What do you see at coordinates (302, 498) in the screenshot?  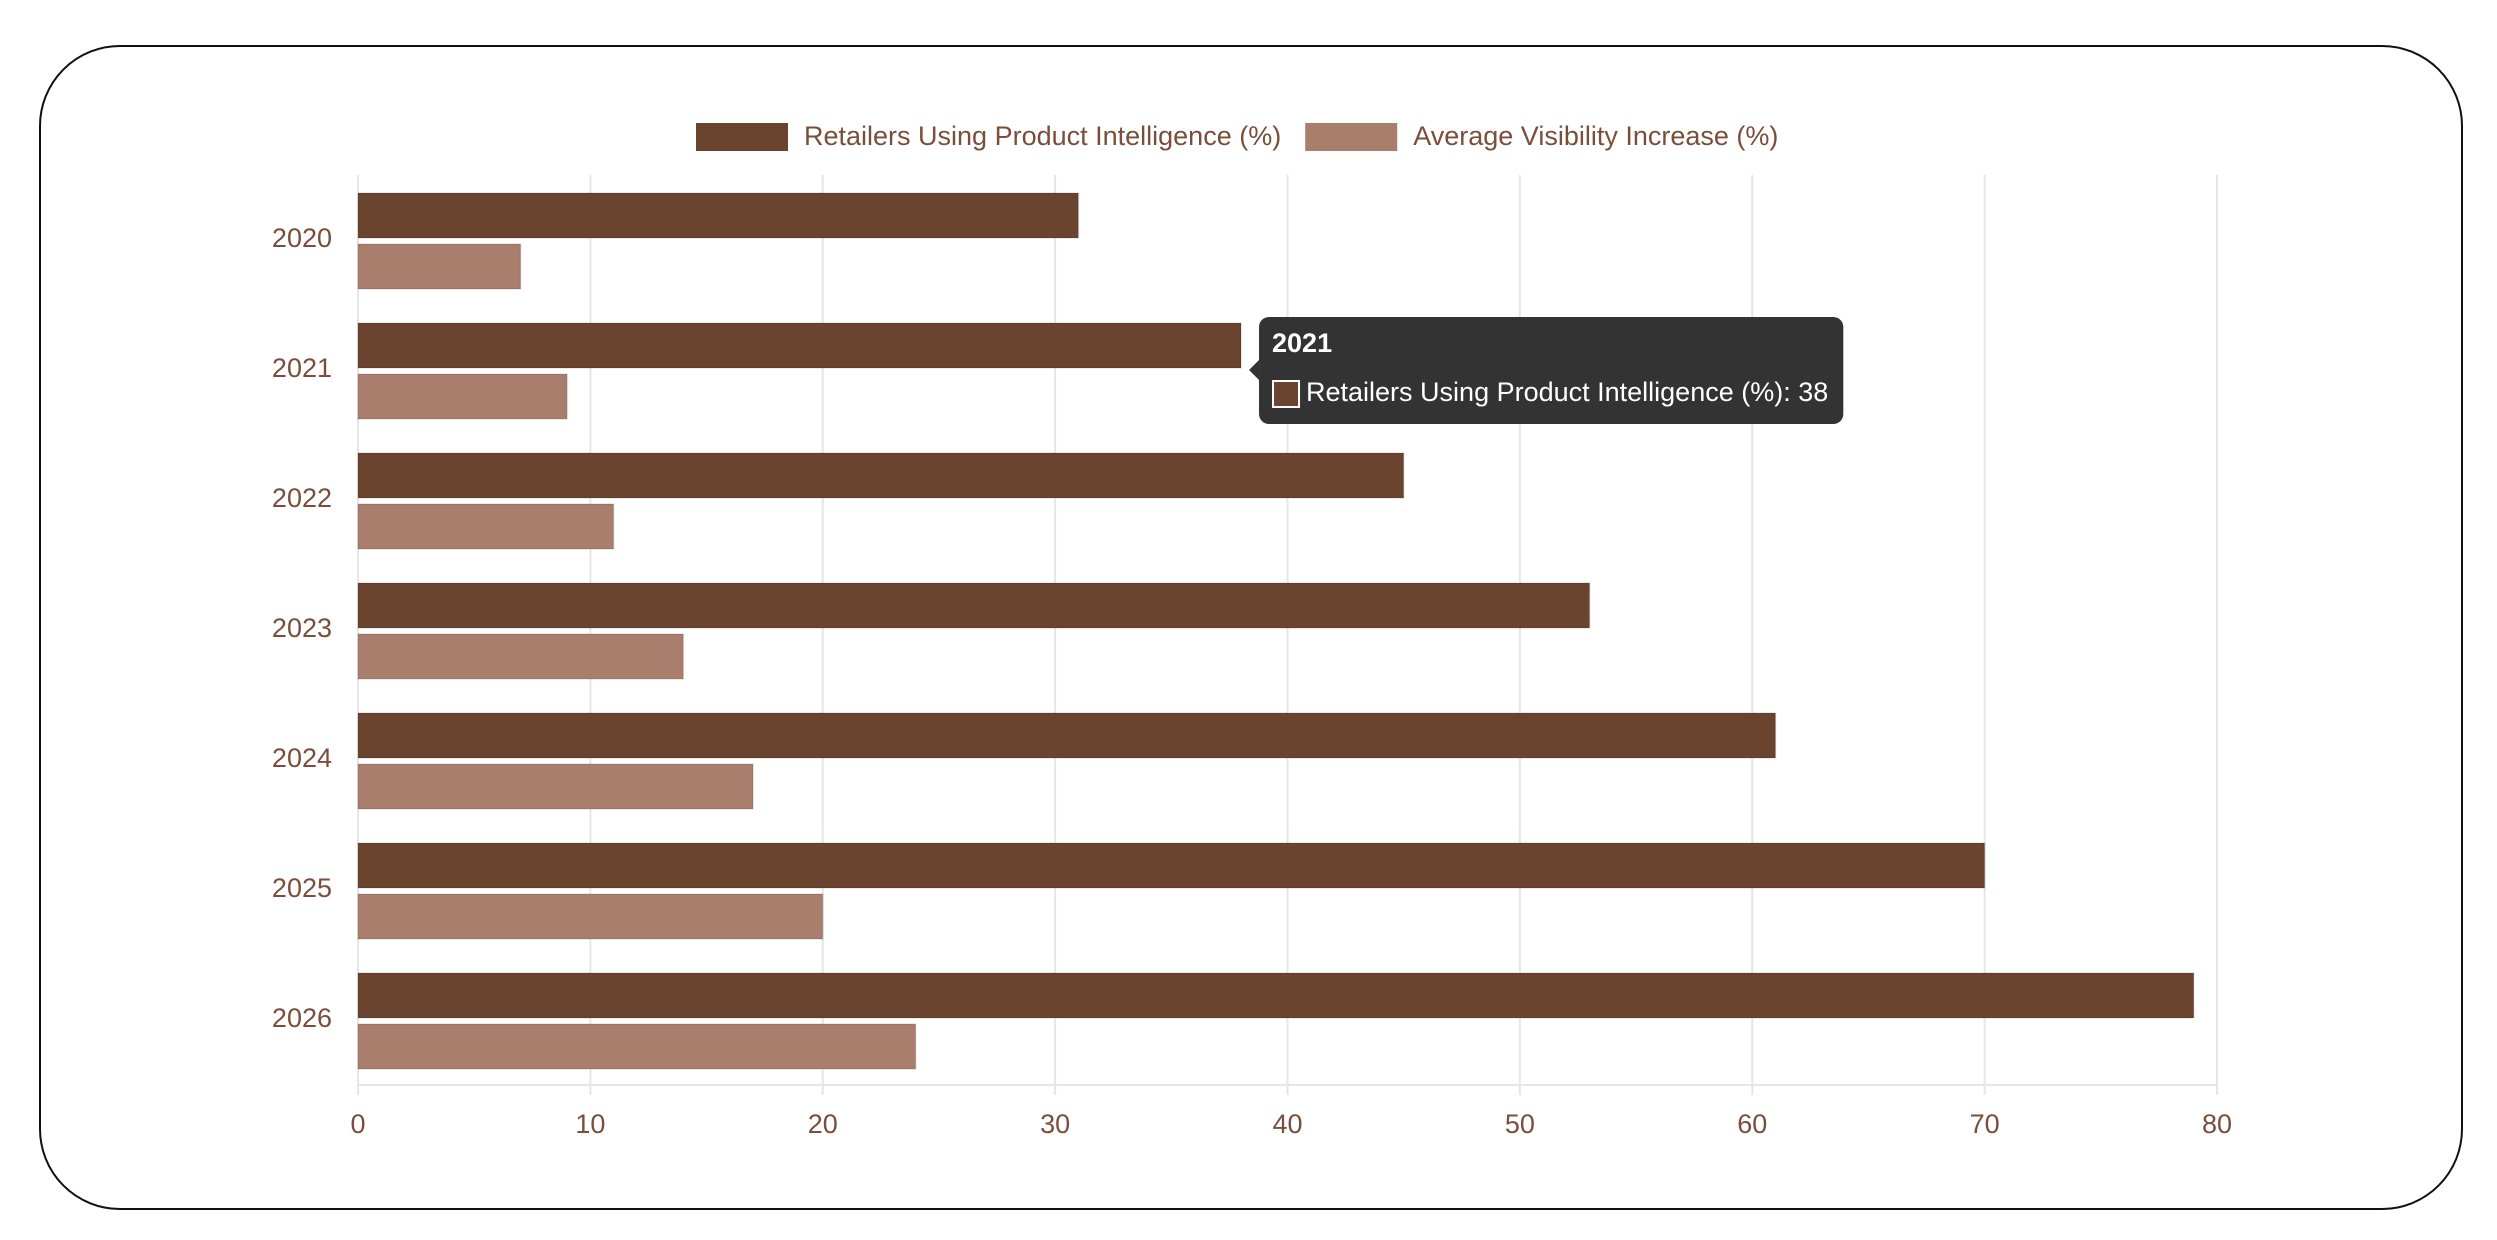 I see `y-tick-label: 2022` at bounding box center [302, 498].